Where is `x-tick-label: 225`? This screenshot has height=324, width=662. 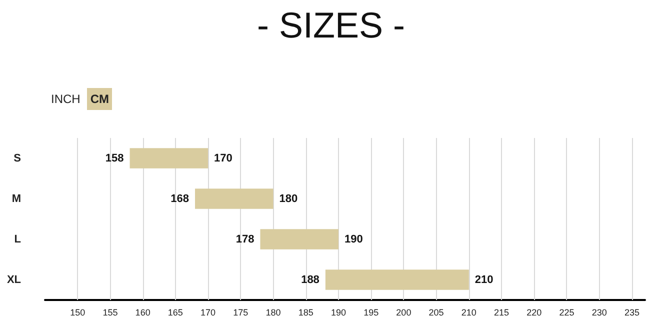
x-tick-label: 225 is located at coordinates (566, 313).